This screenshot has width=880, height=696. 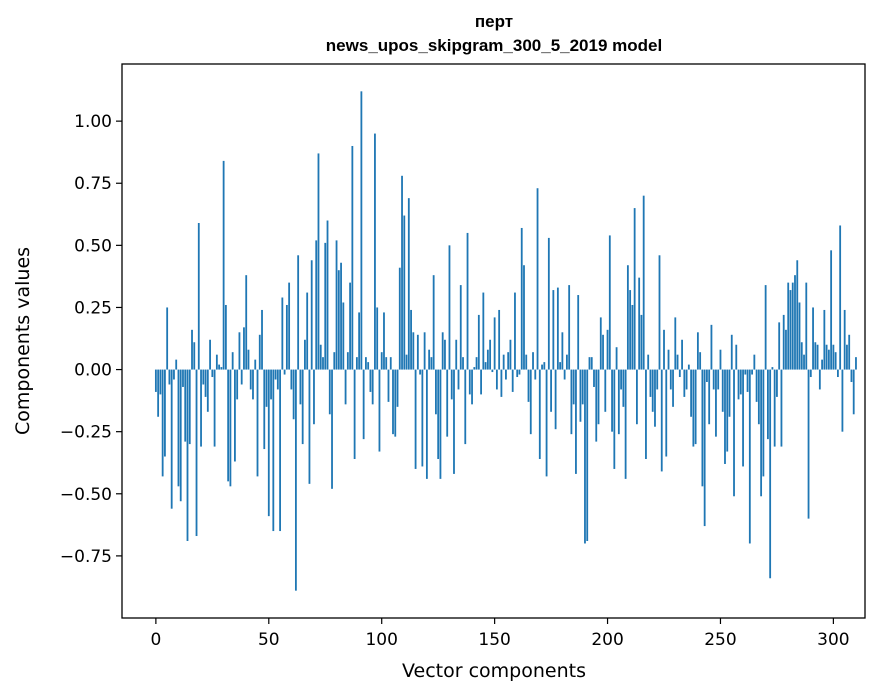 I want to click on y-tick-label: 0.50, so click(x=93, y=246).